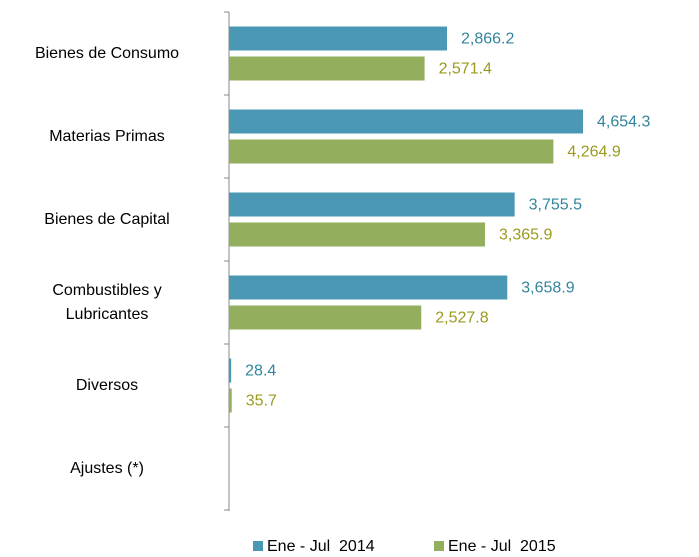 Image resolution: width=699 pixels, height=557 pixels. Describe the element at coordinates (107, 385) in the screenshot. I see `category-label: Diversos` at that location.